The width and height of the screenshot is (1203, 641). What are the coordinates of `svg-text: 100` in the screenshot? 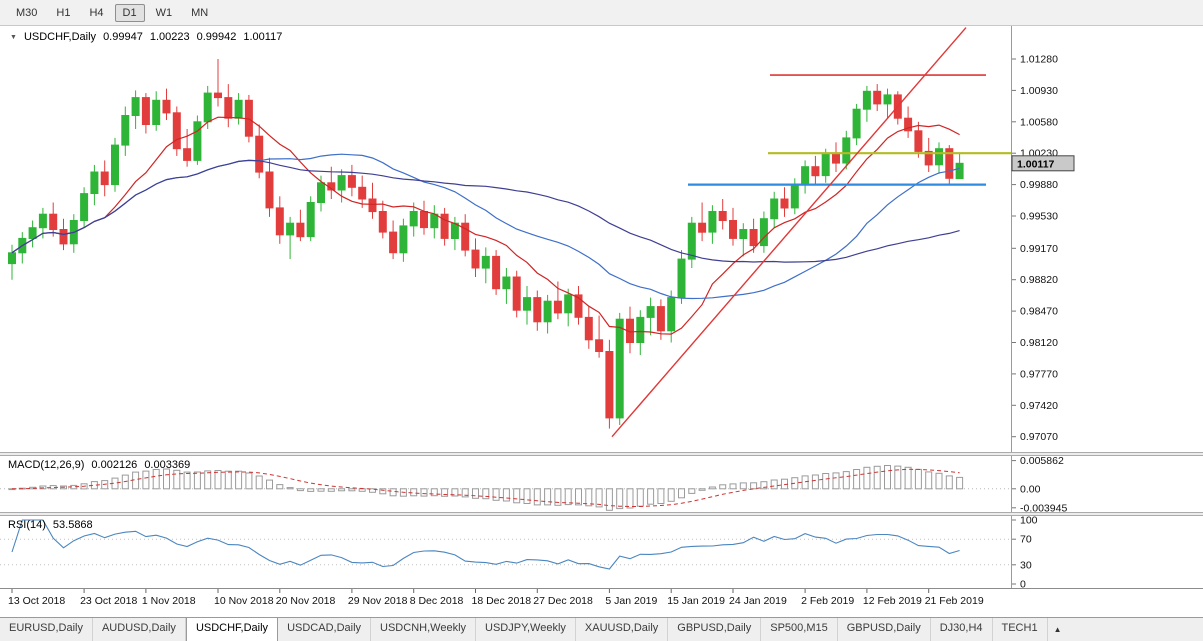 It's located at (1029, 521).